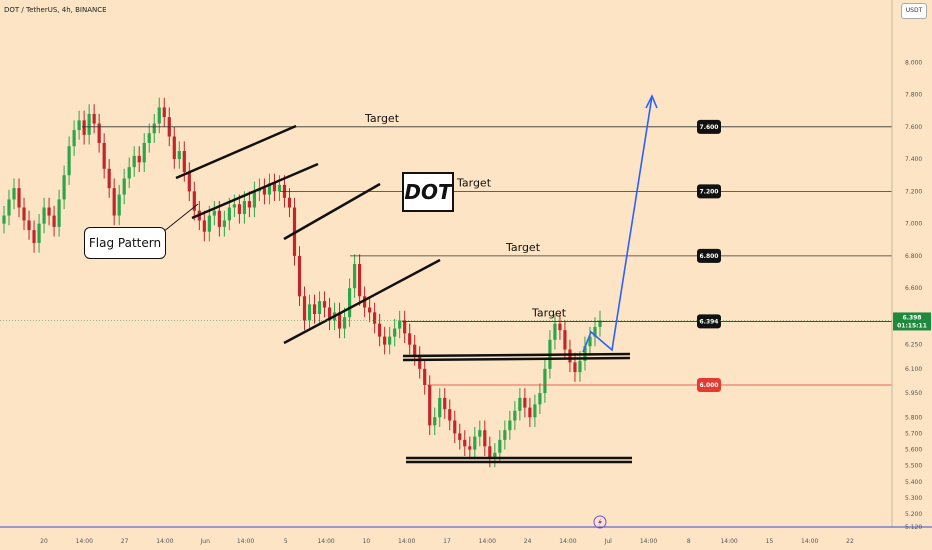  I want to click on lightning-icon-glyph, so click(600, 522).